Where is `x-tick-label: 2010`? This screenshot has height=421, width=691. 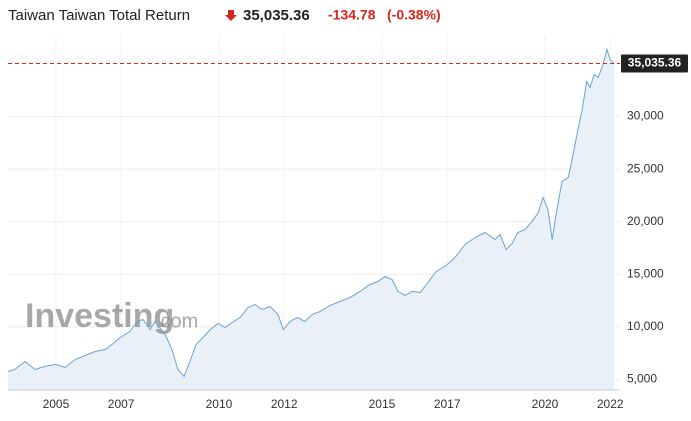 x-tick-label: 2010 is located at coordinates (219, 404).